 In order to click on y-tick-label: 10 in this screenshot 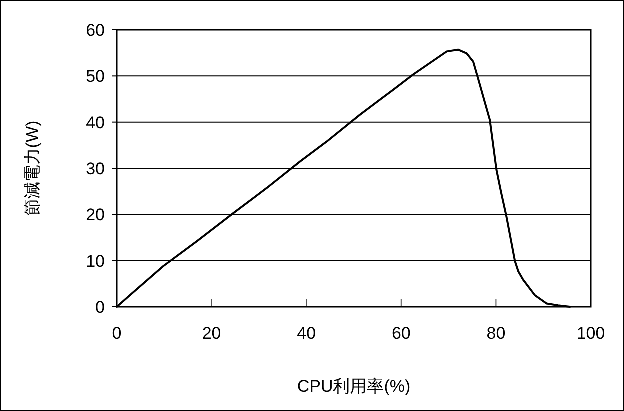, I will do `click(95, 261)`.